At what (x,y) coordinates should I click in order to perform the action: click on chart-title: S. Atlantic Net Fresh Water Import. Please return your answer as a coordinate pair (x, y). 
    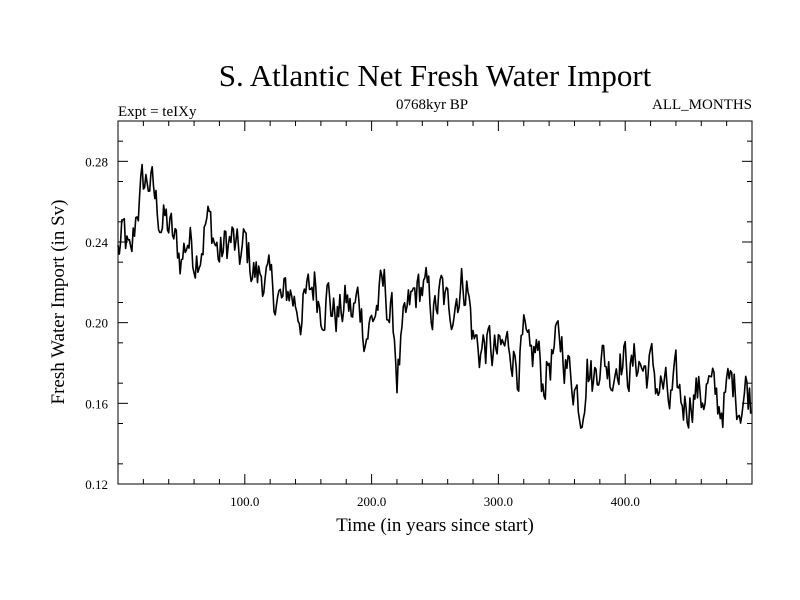
    Looking at the image, I should click on (435, 75).